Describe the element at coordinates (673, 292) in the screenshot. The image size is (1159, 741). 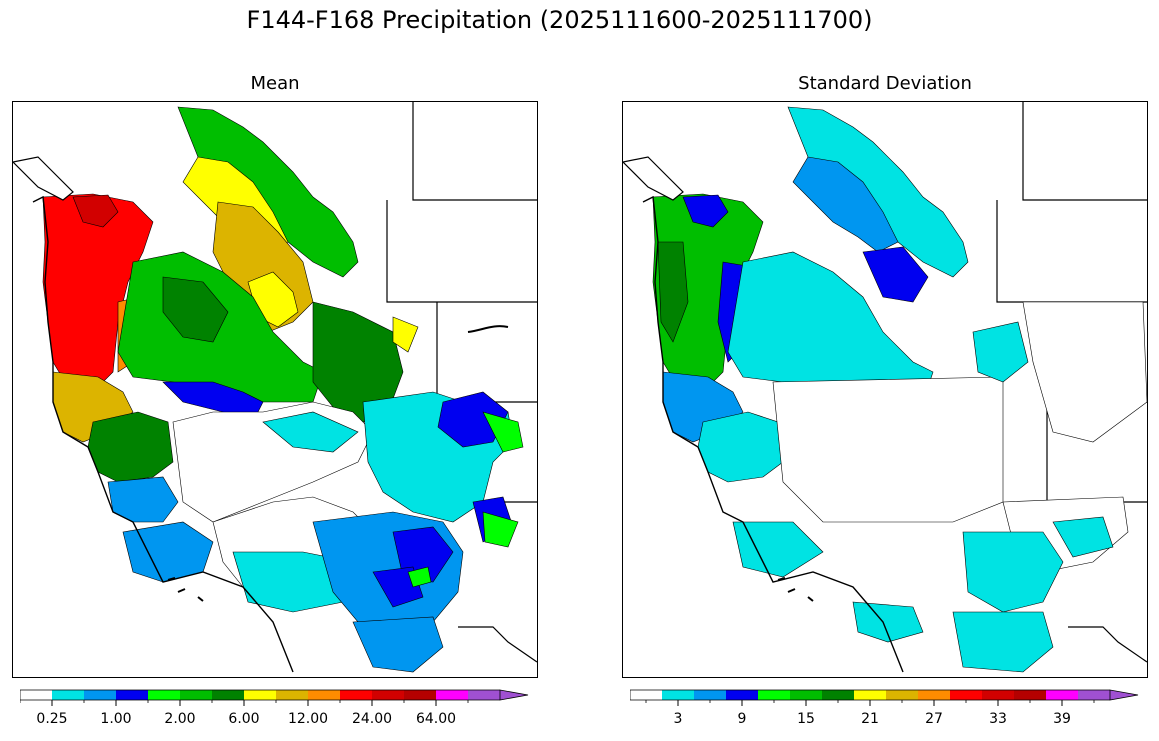
I see `basin-coast-darkgreen` at that location.